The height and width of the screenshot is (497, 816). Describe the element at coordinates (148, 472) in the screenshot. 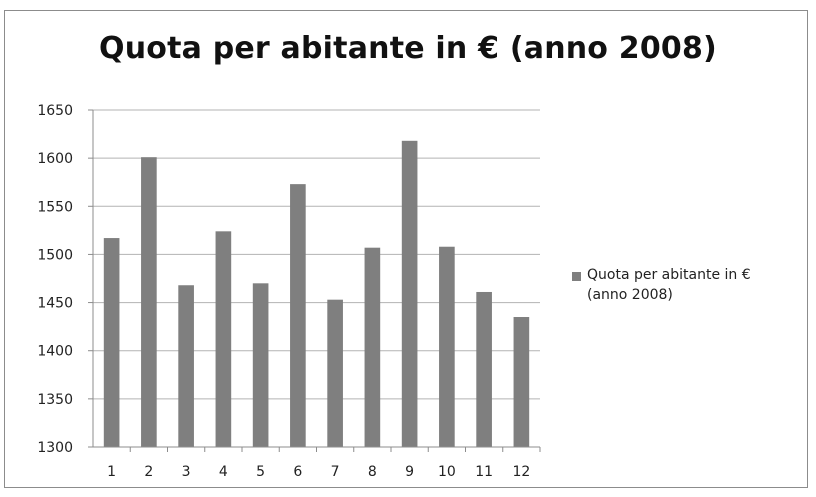

I see `x-tick-label: 2` at that location.